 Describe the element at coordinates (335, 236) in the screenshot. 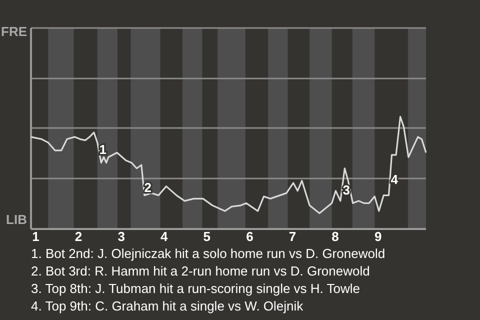

I see `x-tick-label: 8` at that location.